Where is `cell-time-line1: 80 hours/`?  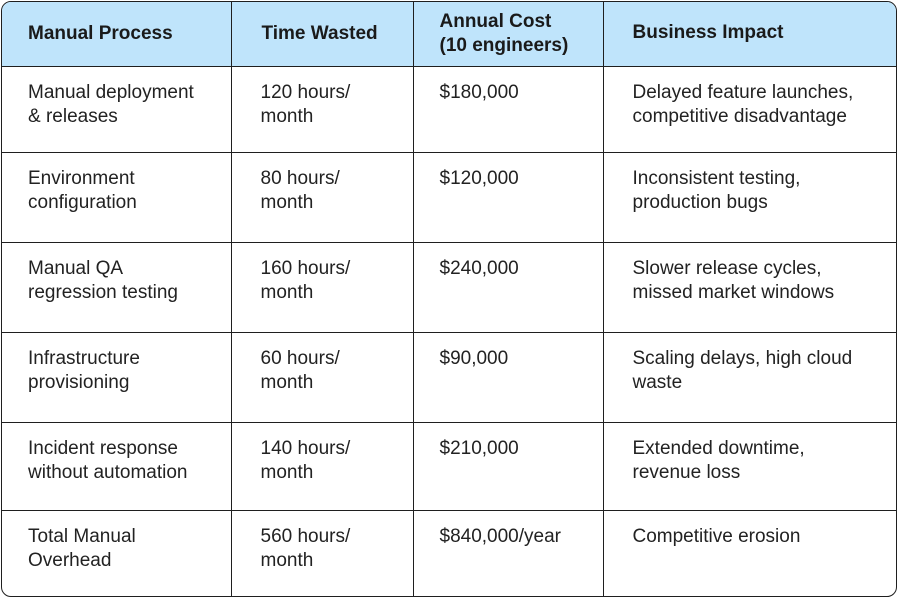 cell-time-line1: 80 hours/ is located at coordinates (300, 178).